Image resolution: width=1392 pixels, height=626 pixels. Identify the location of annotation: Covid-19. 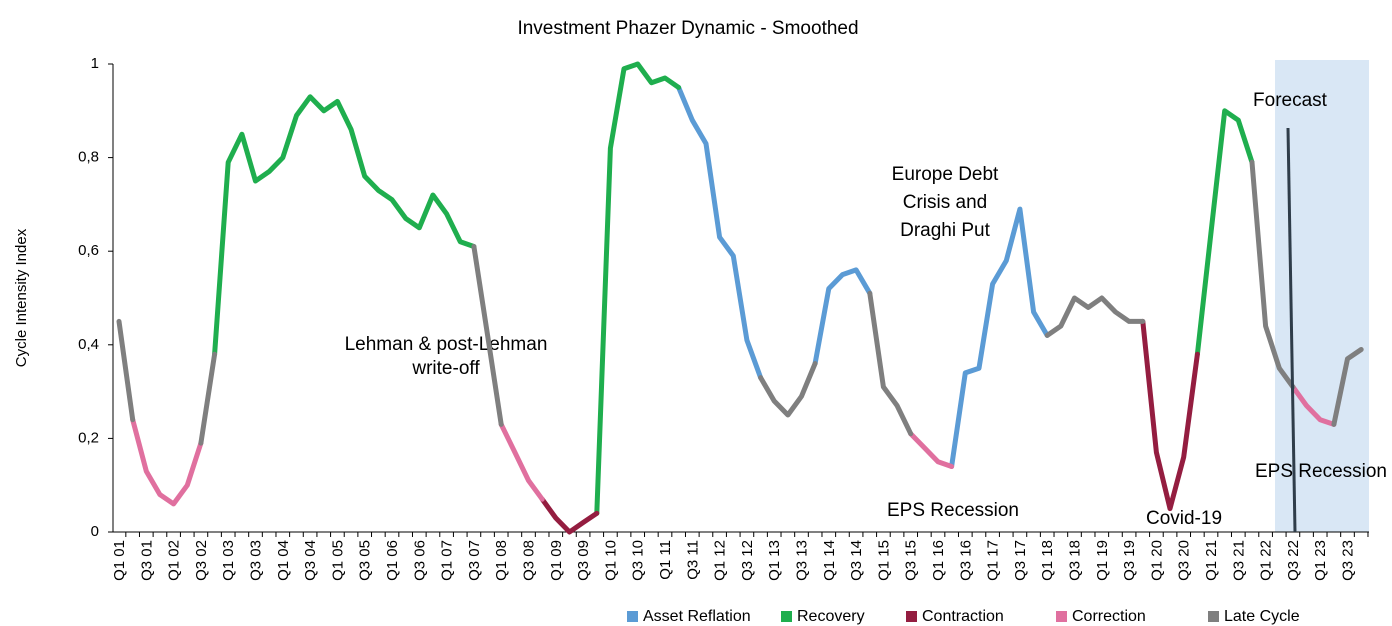
(1184, 518).